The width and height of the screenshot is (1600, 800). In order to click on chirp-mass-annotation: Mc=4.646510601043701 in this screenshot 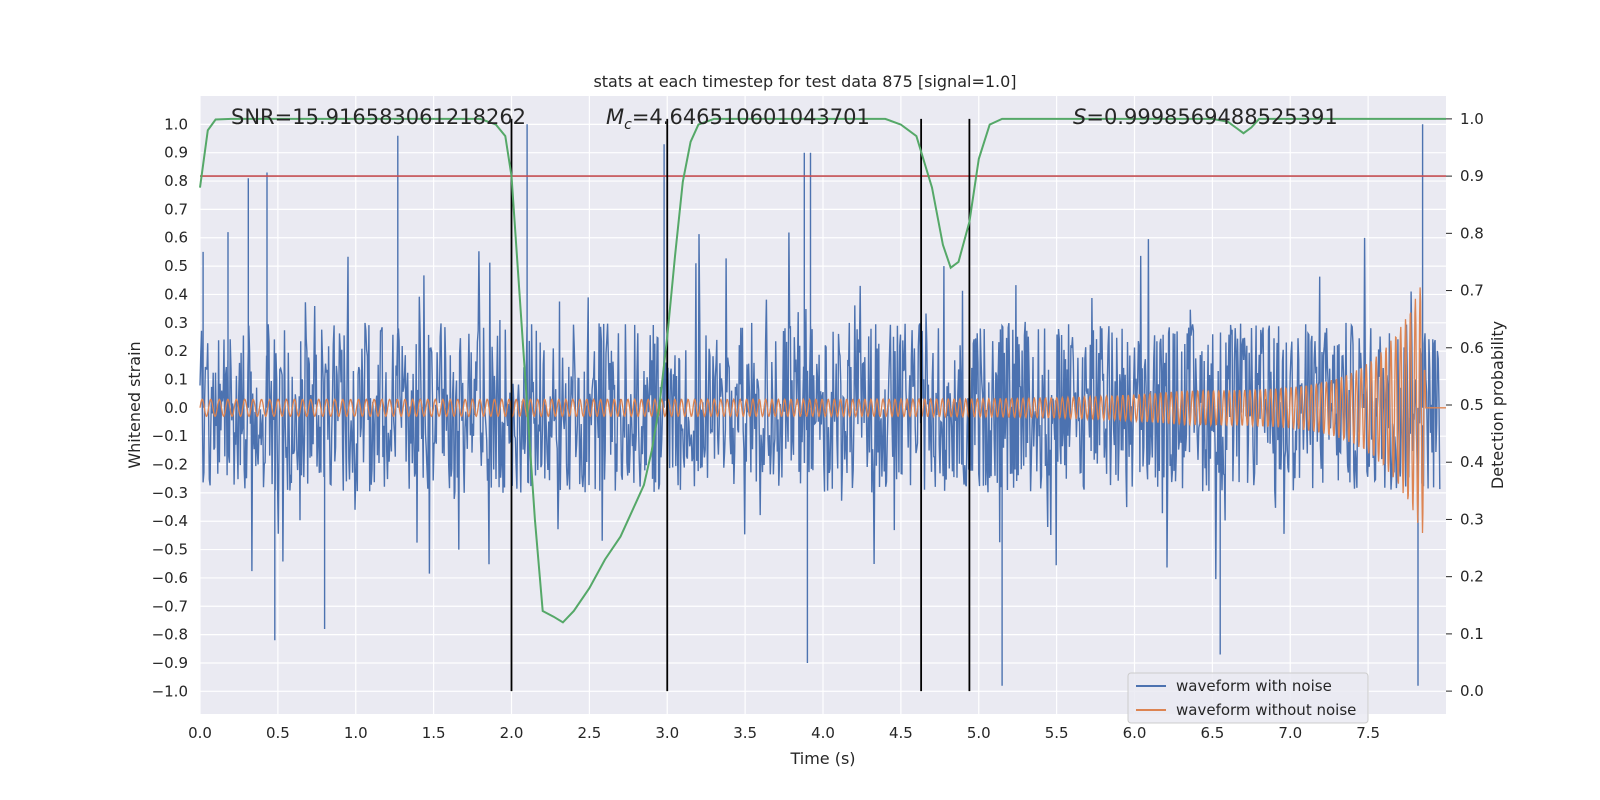, I will do `click(738, 119)`.